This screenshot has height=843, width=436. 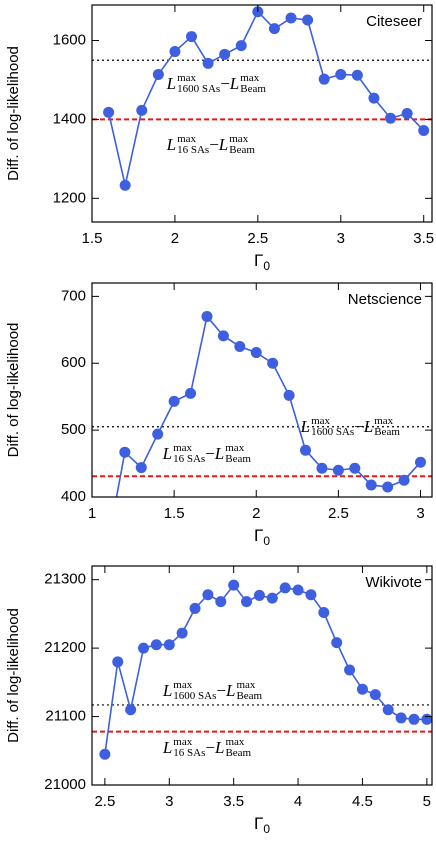 I want to click on y-axis-label: Diff. of log-likelihood, so click(x=13, y=675).